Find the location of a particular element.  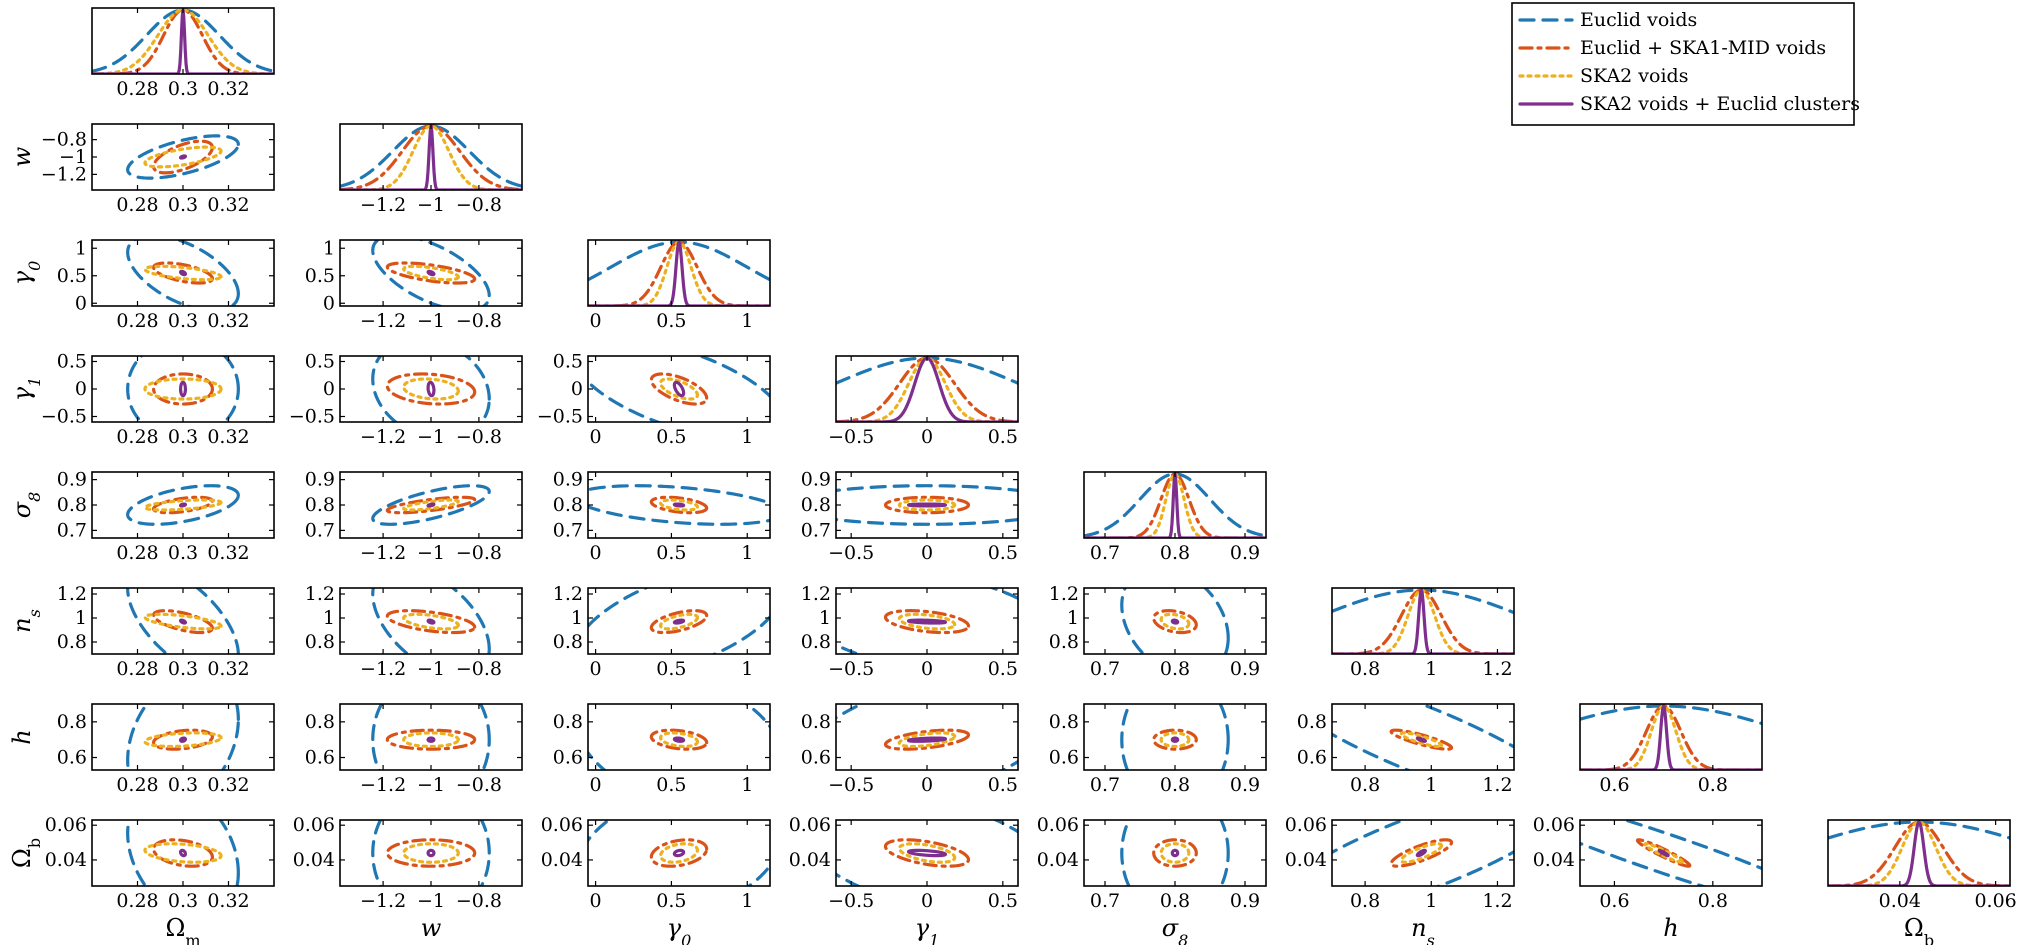

panel-ns-vs-s8: 0.7 0.8 0.90.811.2 is located at coordinates (1158, 631).